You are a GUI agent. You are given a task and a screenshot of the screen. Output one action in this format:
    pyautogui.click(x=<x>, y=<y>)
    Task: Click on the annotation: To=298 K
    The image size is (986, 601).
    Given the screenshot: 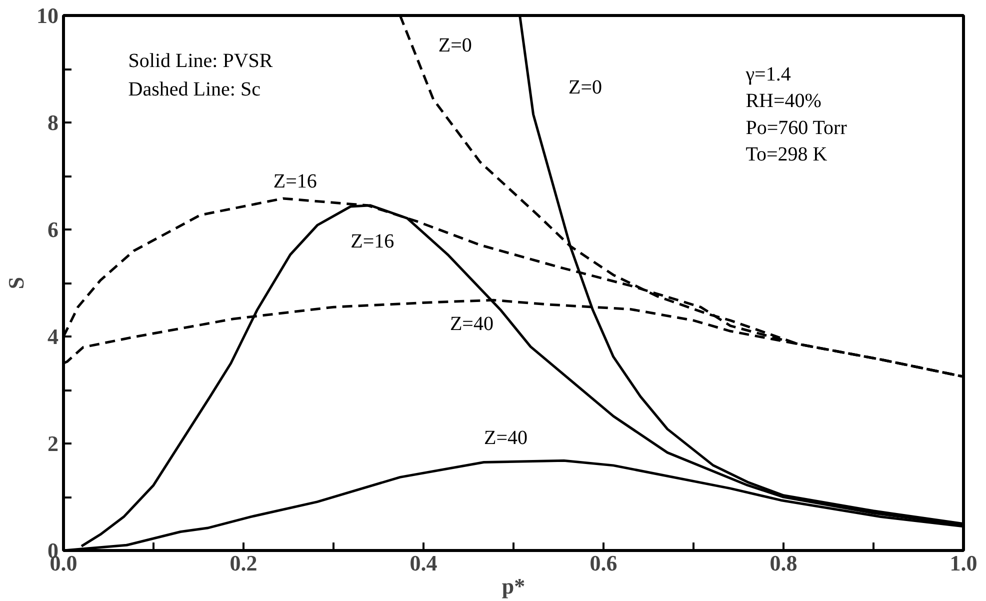 What is the action you would take?
    pyautogui.click(x=787, y=155)
    